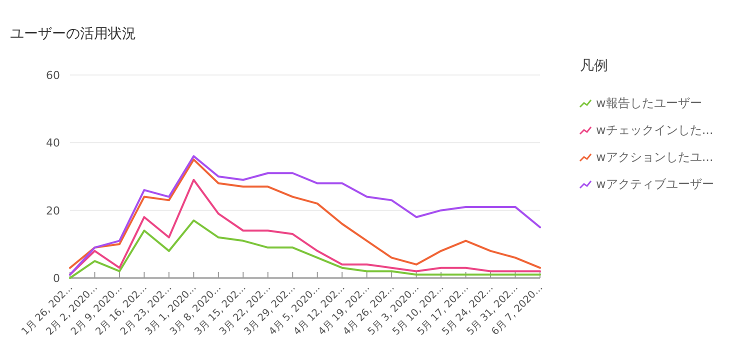 Image resolution: width=753 pixels, height=364 pixels. What do you see at coordinates (655, 184) in the screenshot?
I see `legend-label: wアクティブユーザー` at bounding box center [655, 184].